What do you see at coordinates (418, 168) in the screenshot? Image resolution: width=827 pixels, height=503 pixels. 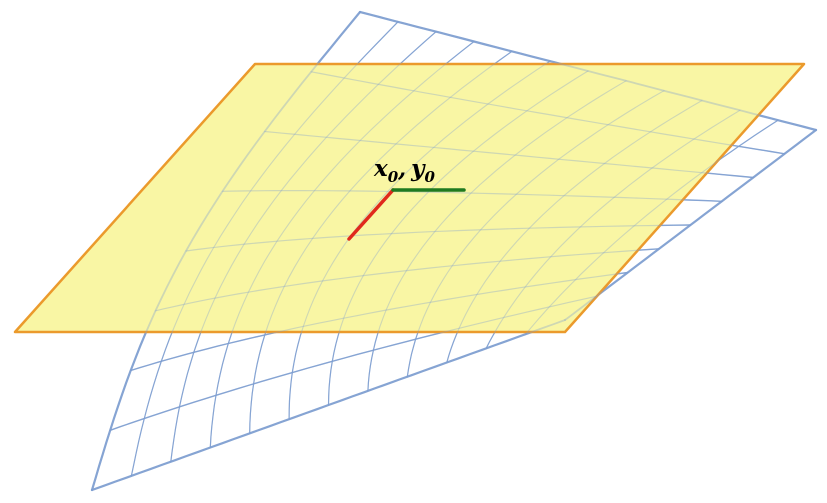 I see `point-label-y: y` at bounding box center [418, 168].